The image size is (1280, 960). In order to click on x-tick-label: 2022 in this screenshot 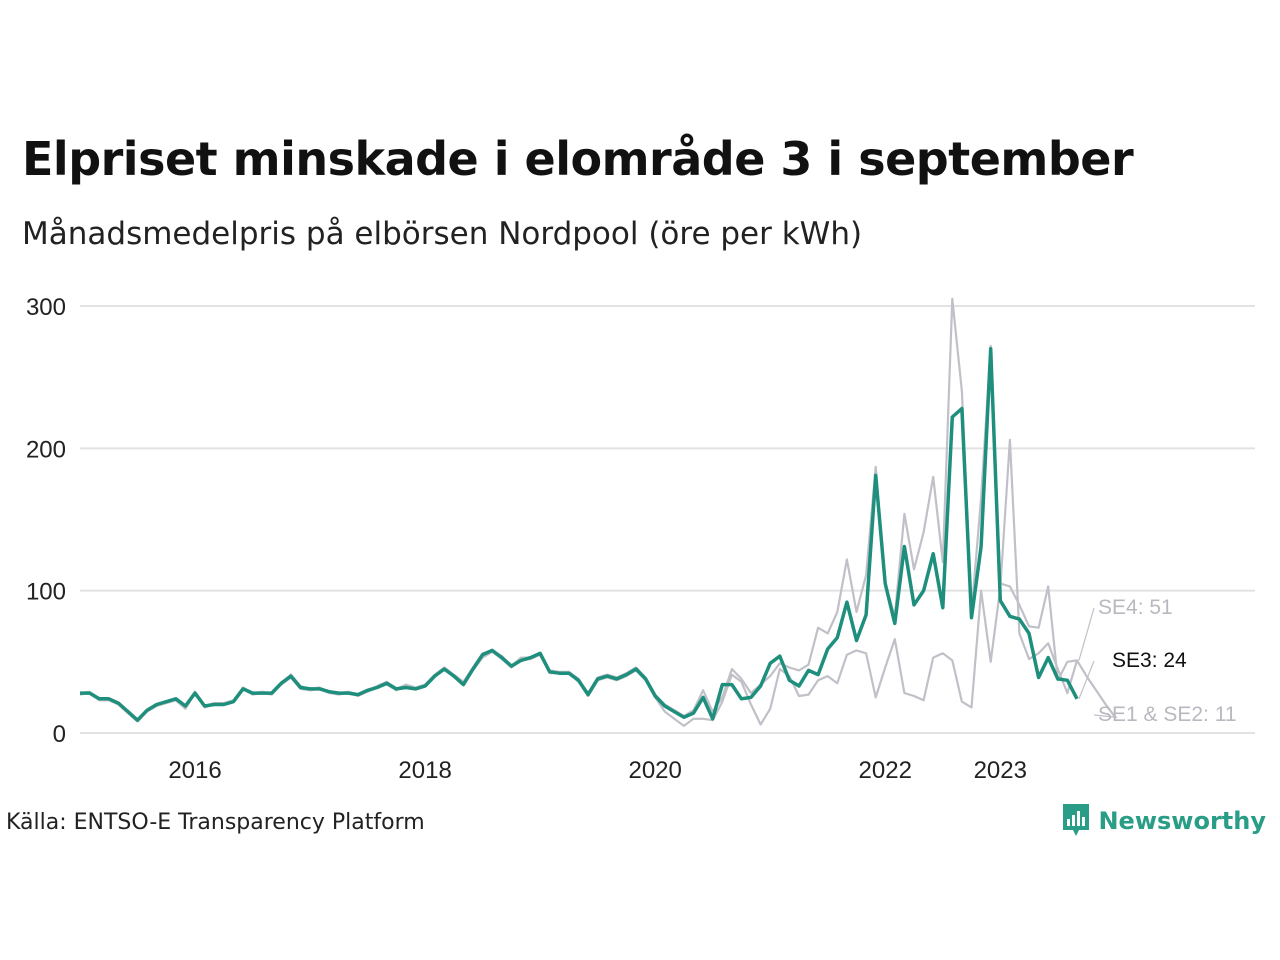, I will do `click(885, 770)`.